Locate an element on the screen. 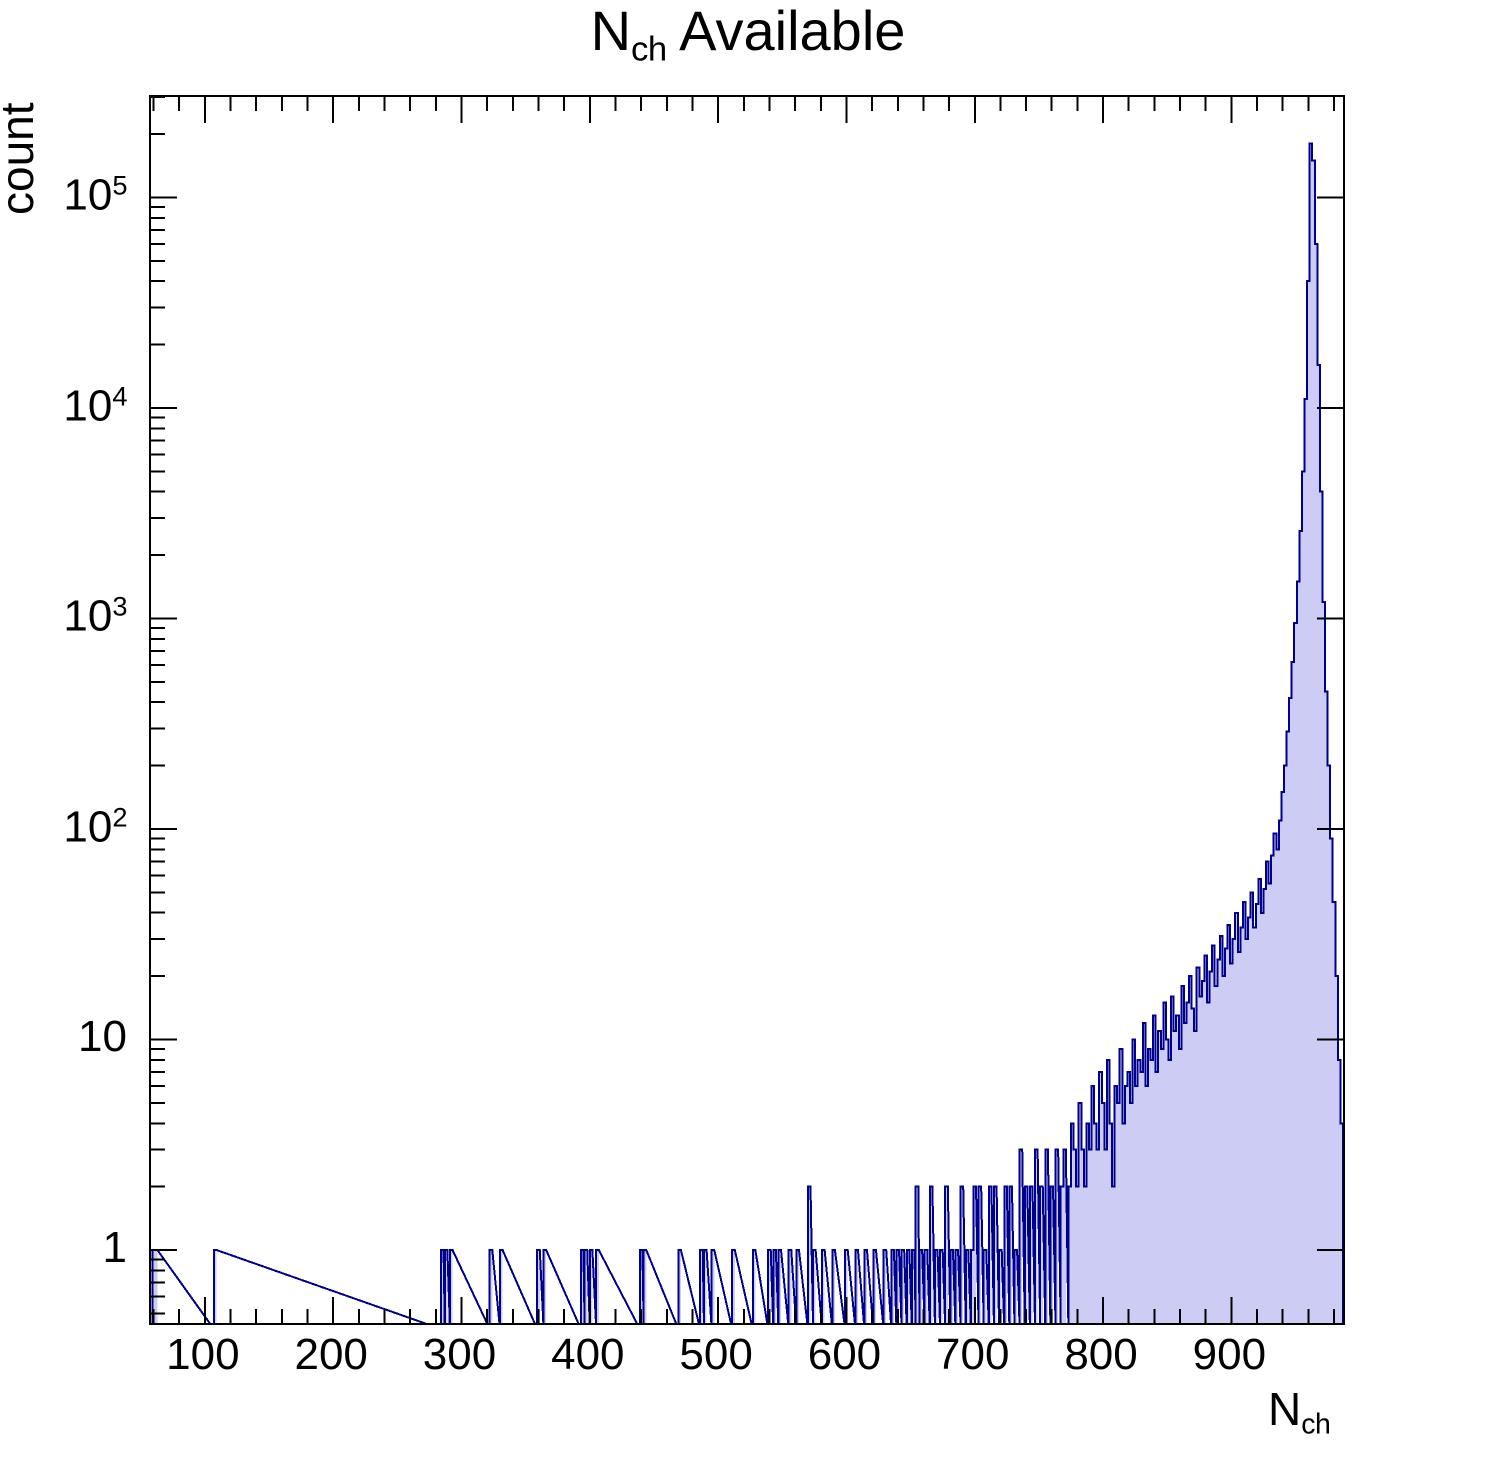 The image size is (1496, 1472). x-axis-tick-label: 400 is located at coordinates (588, 1354).